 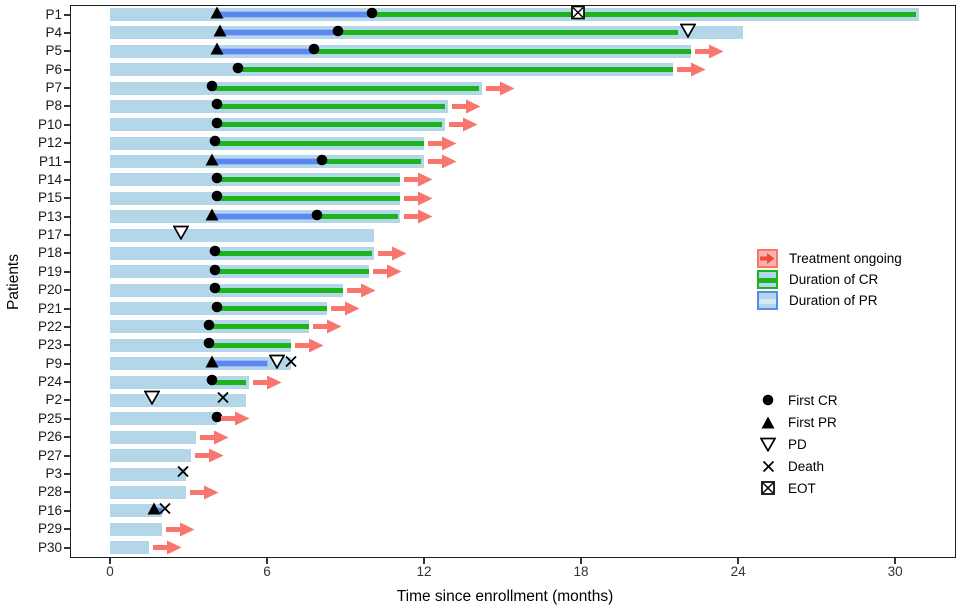 What do you see at coordinates (49, 492) in the screenshot?
I see `y-tick-label-P28: P28` at bounding box center [49, 492].